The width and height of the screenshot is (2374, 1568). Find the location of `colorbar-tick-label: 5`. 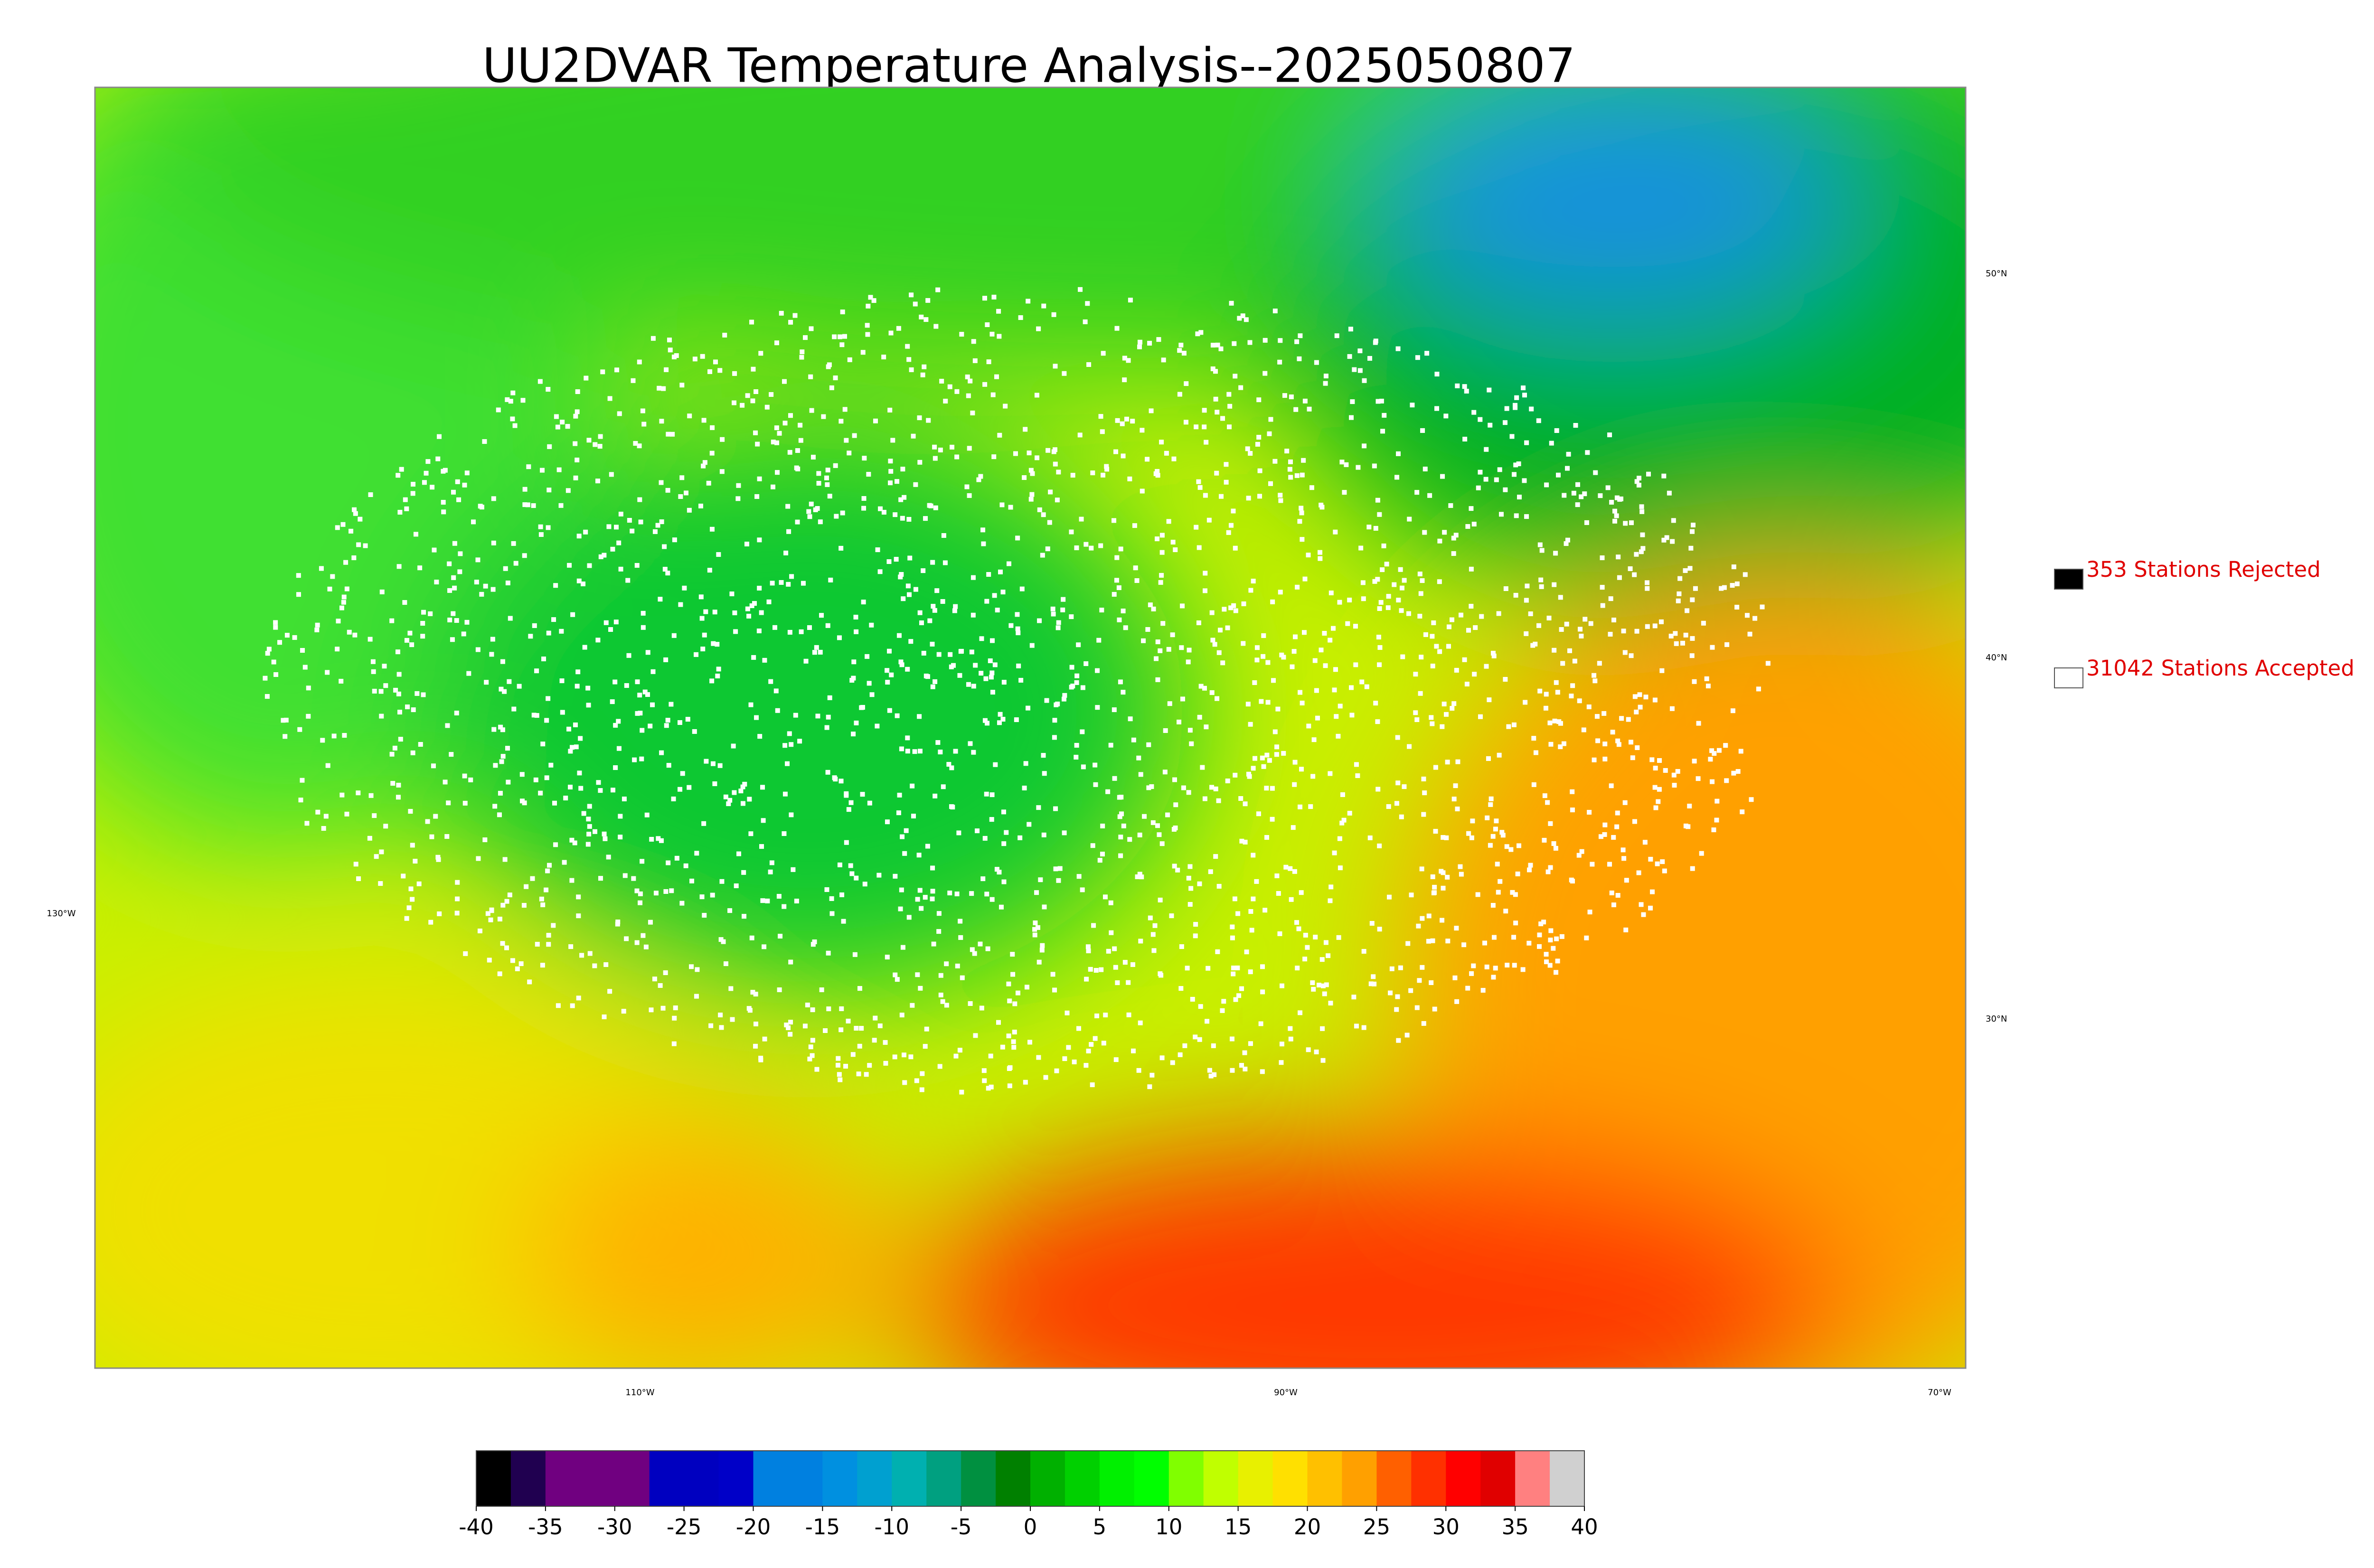

colorbar-tick-label: 5 is located at coordinates (1100, 1527).